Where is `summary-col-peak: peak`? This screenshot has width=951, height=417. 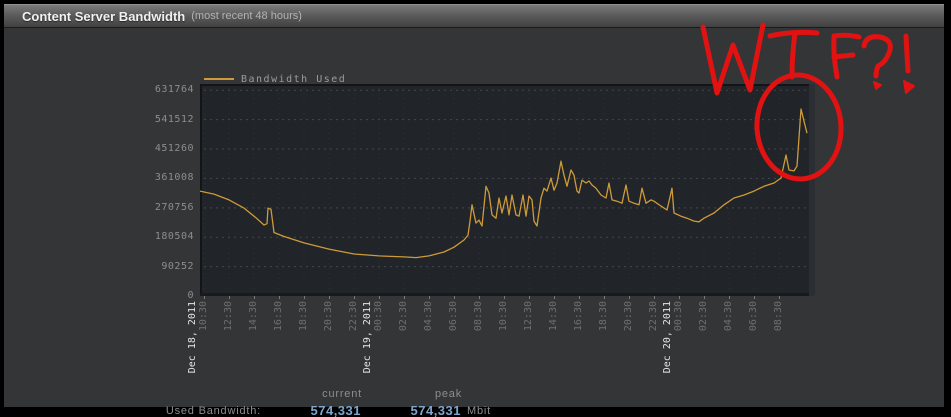
summary-col-peak: peak is located at coordinates (448, 394).